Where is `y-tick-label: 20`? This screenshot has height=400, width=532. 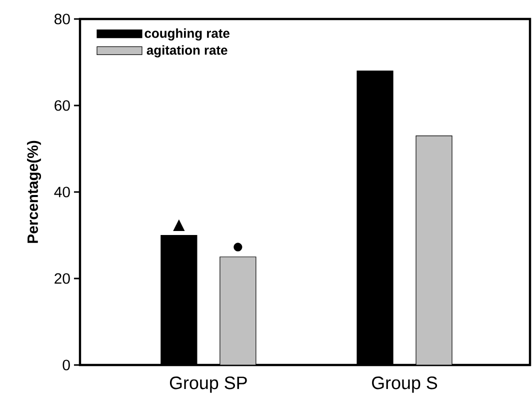 y-tick-label: 20 is located at coordinates (62, 278).